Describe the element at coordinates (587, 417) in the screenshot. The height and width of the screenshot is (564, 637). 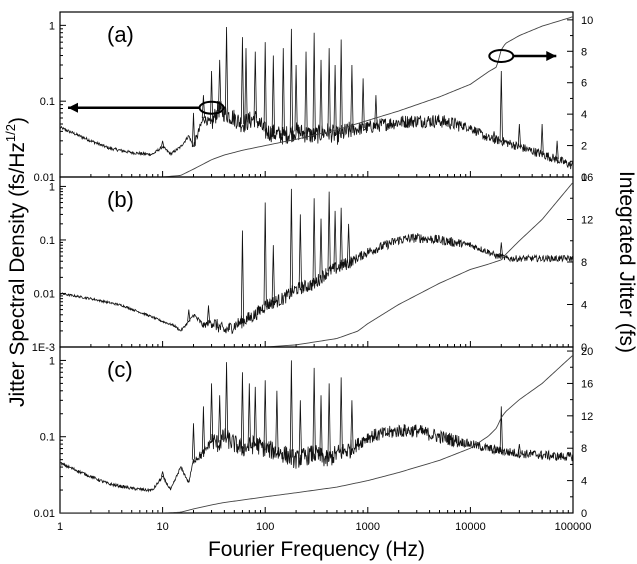
I see `right-tick-label: 12` at that location.